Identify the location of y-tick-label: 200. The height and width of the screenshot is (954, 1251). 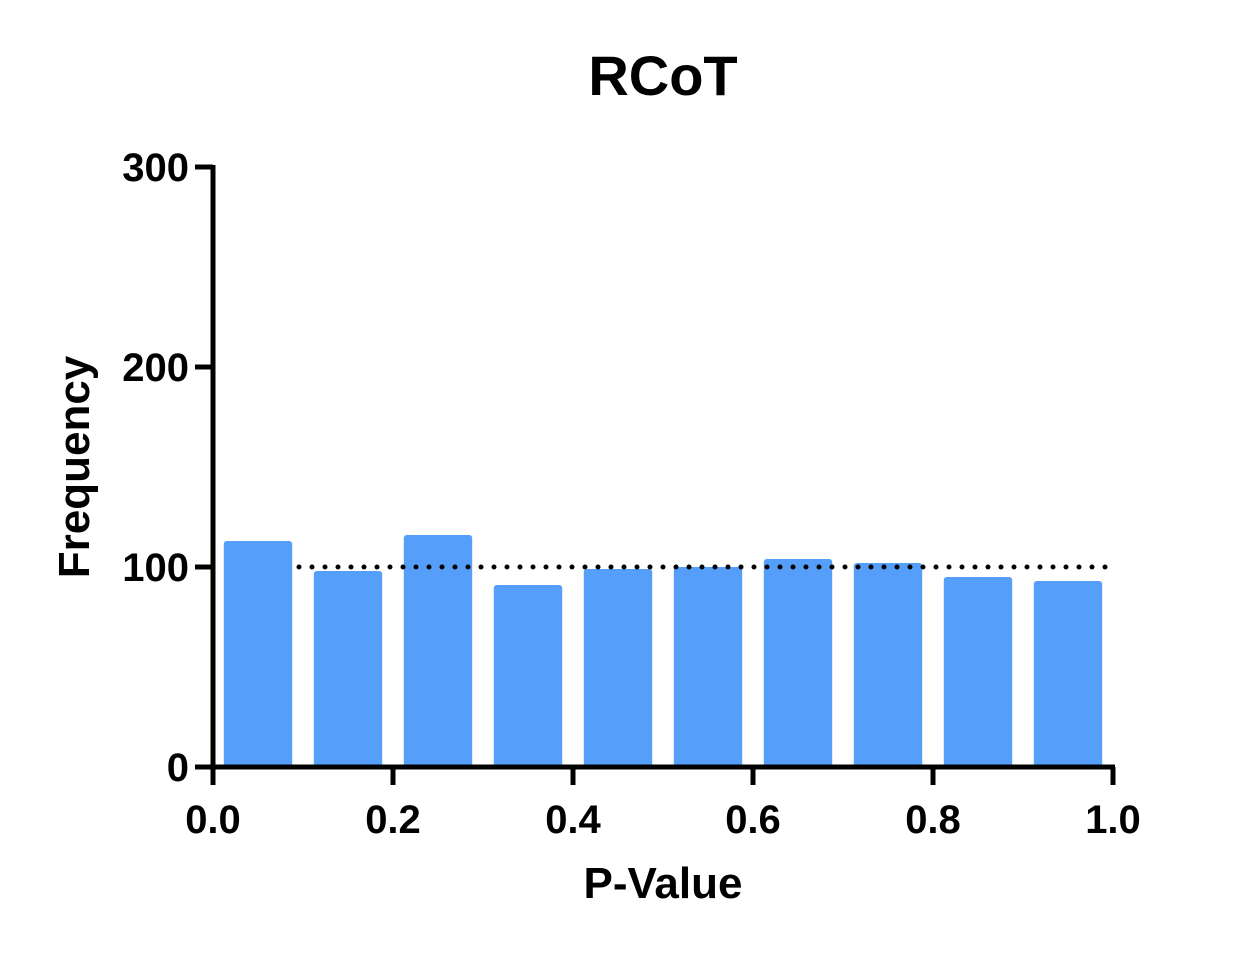
(155, 368).